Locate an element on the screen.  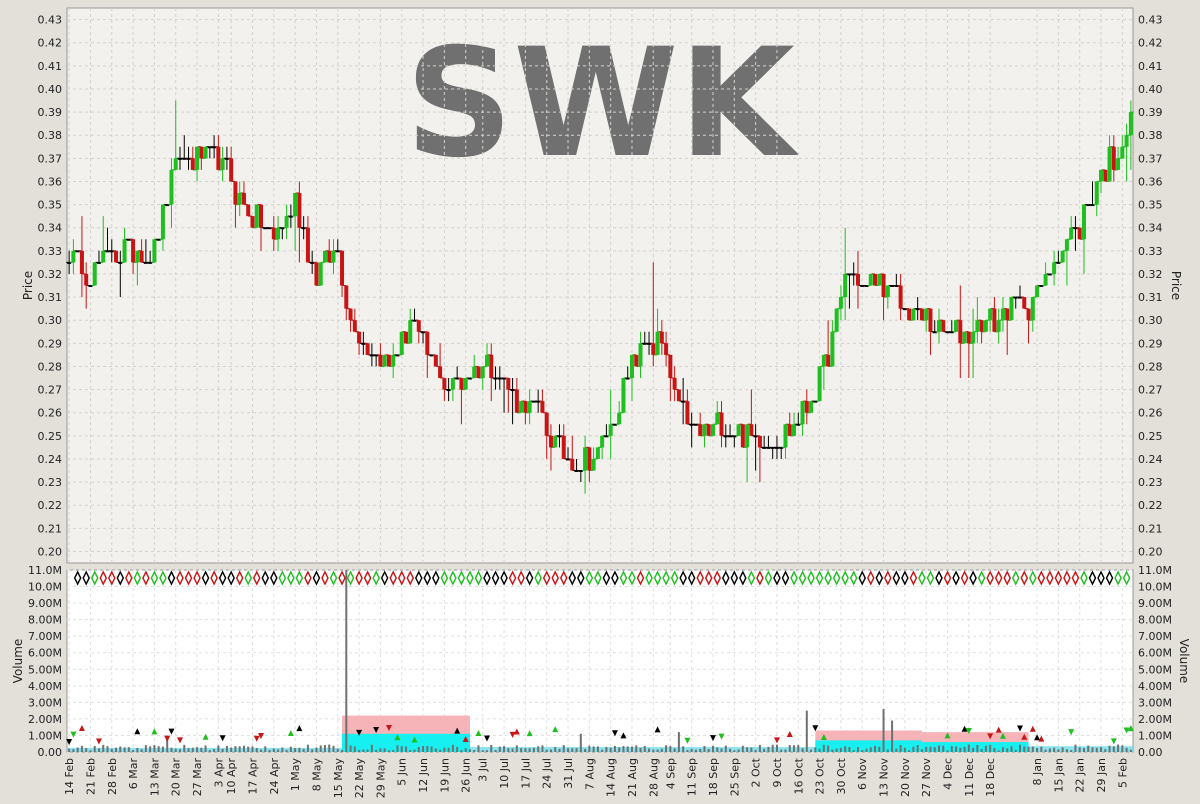
volume-tick-label-right: 9.00M is located at coordinates (1155, 603).